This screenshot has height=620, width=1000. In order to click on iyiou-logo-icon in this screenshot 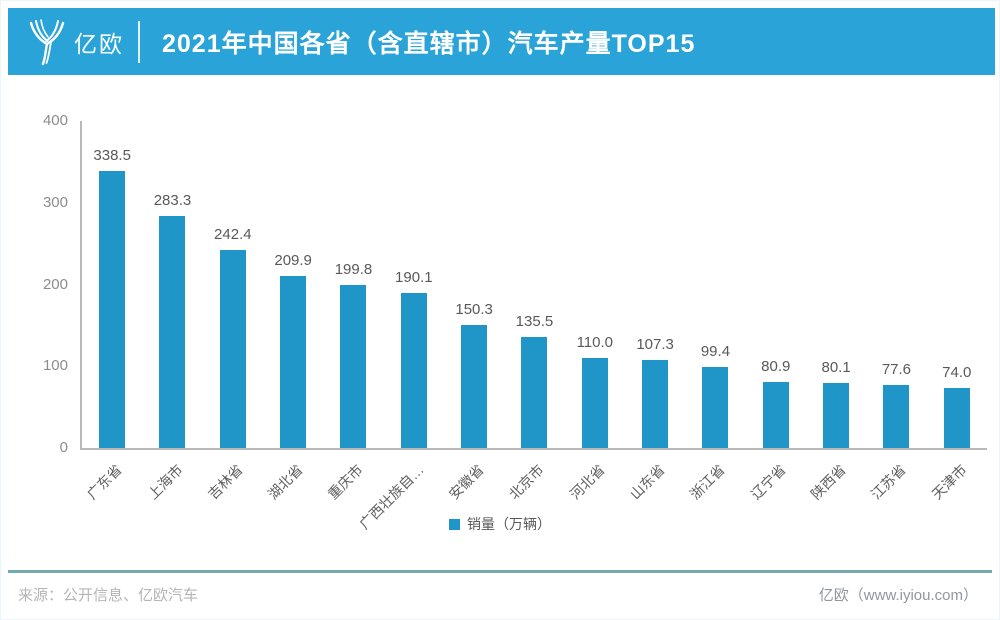, I will do `click(47, 41)`.